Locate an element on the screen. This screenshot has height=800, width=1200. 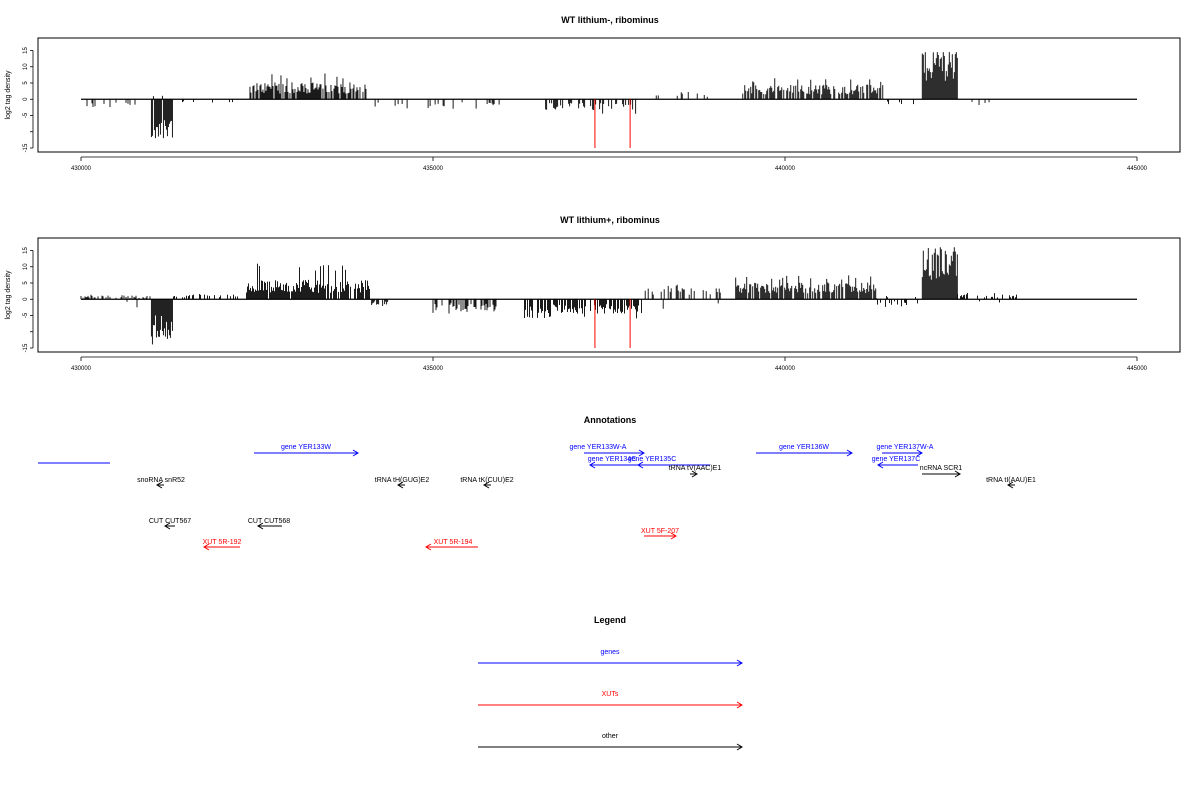
feature-label: gene YER134C is located at coordinates (612, 459).